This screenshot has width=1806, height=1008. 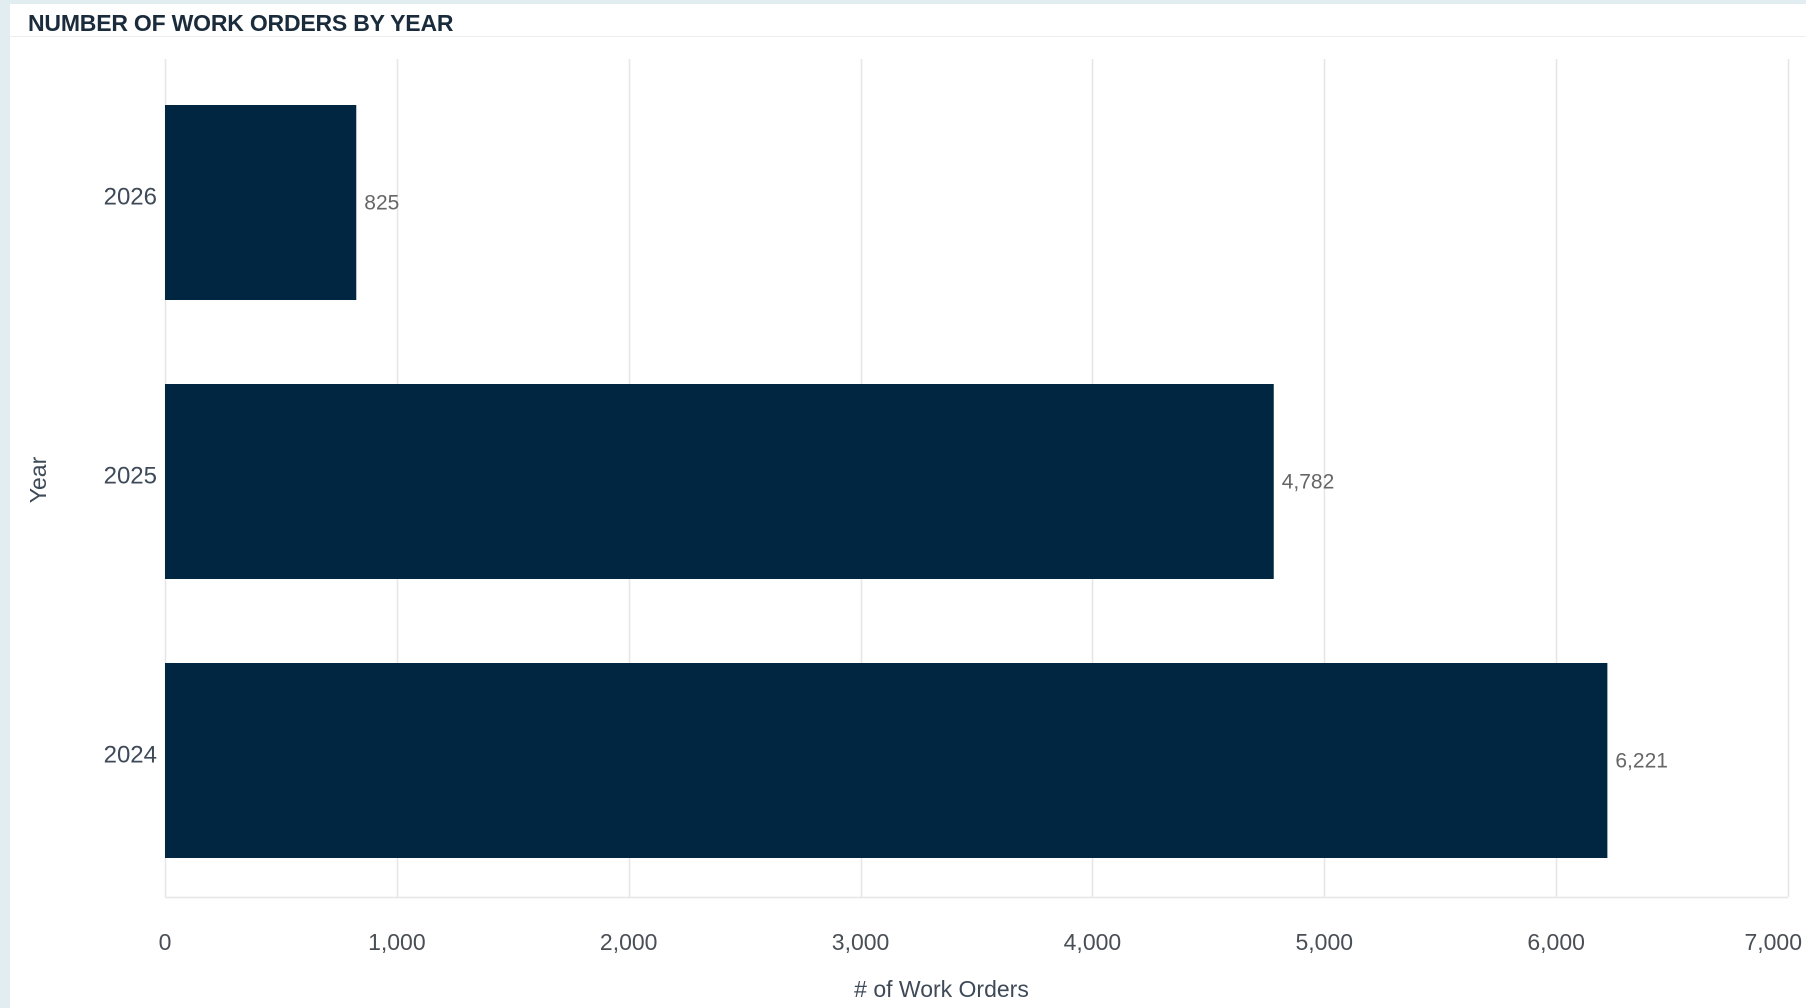 I want to click on value-label-2024: 6,221, so click(x=1641, y=761).